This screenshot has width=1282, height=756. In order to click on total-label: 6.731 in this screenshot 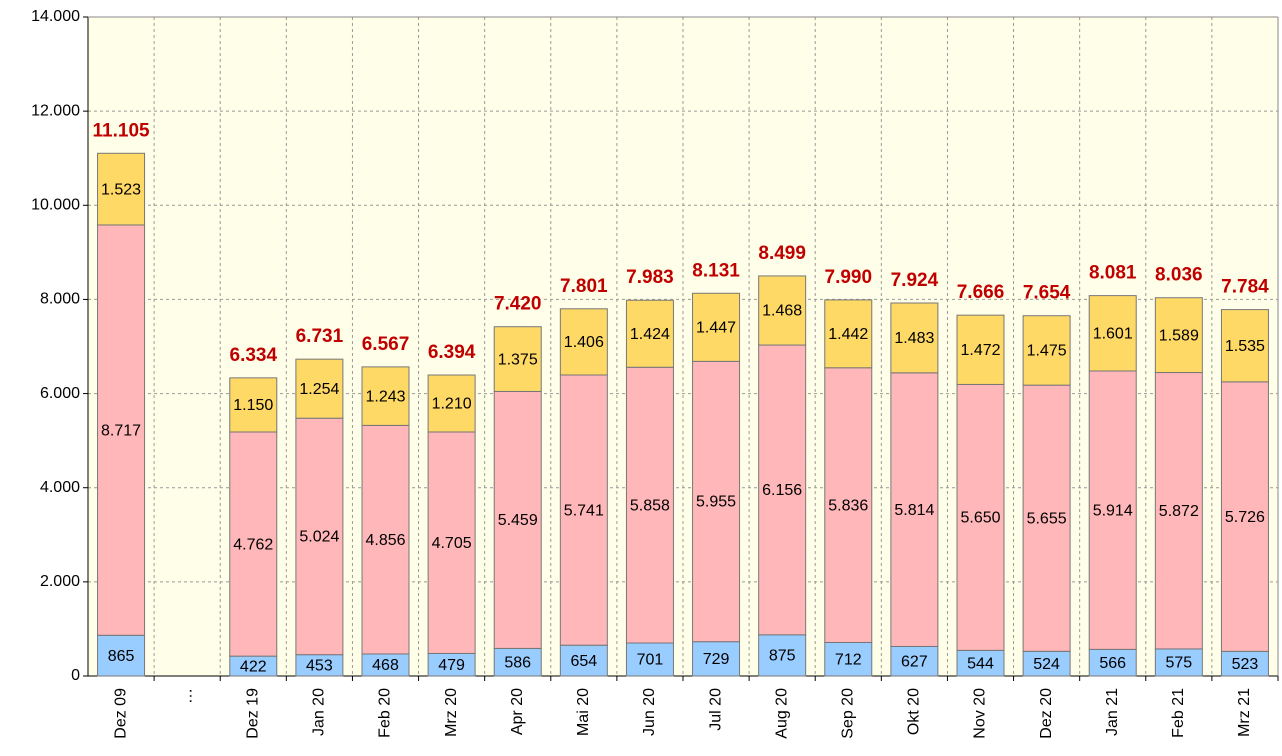, I will do `click(320, 336)`.